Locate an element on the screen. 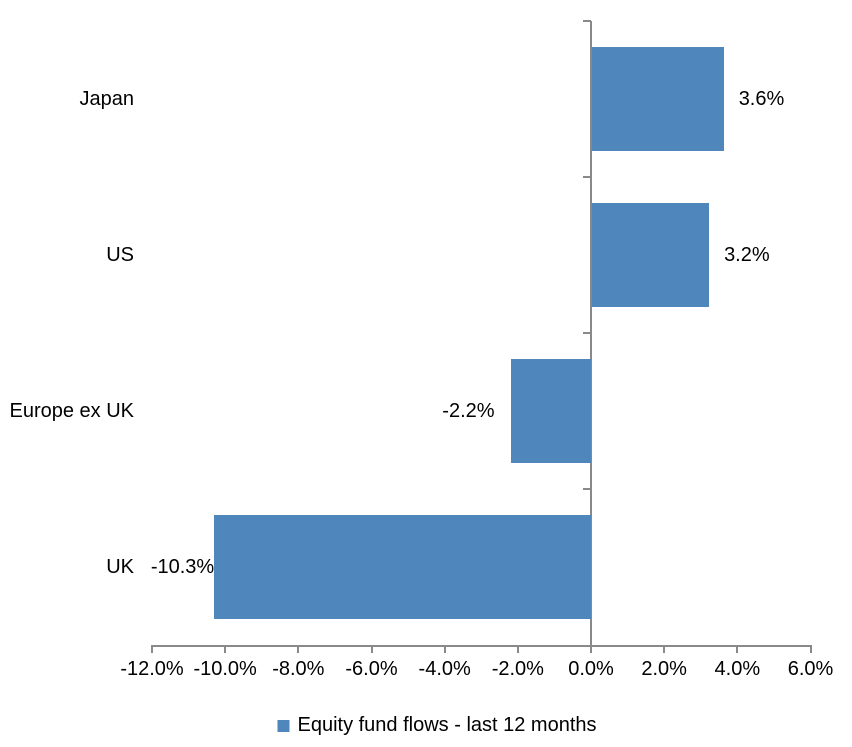  category-label-us: US is located at coordinates (120, 255).